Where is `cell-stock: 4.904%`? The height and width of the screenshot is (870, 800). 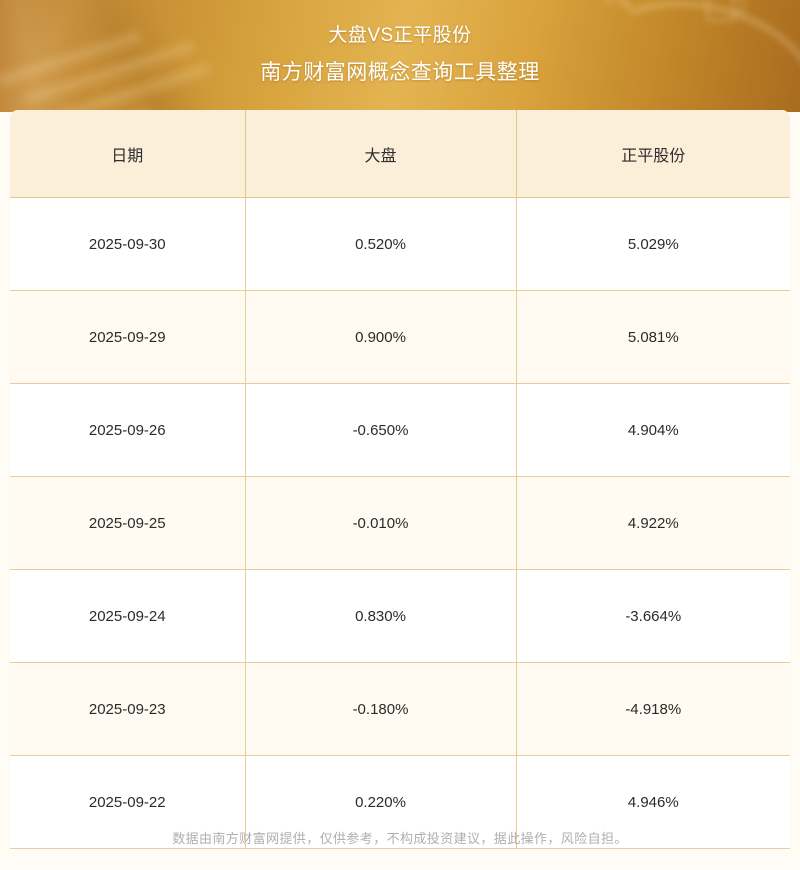 cell-stock: 4.904% is located at coordinates (653, 430).